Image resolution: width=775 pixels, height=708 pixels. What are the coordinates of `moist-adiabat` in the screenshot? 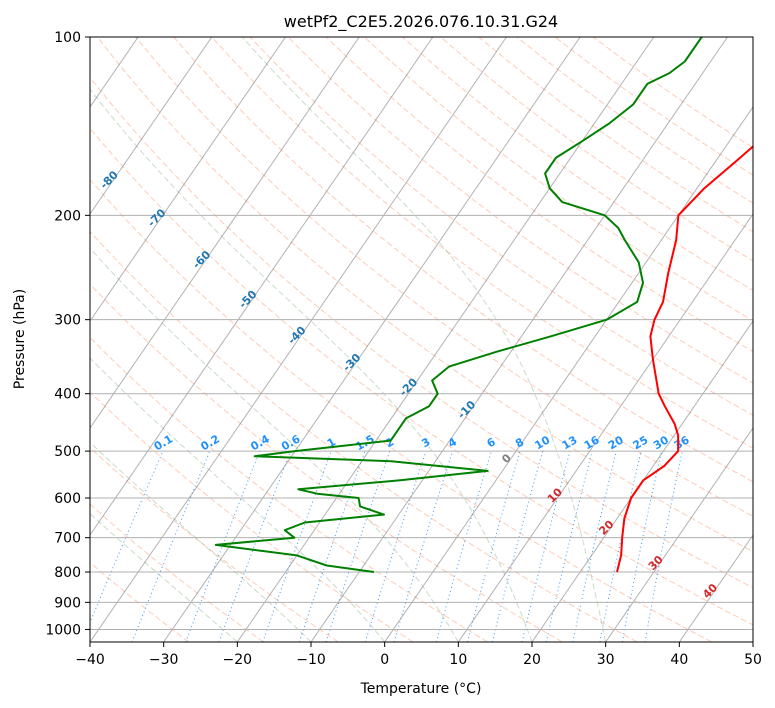 It's located at (164, 577).